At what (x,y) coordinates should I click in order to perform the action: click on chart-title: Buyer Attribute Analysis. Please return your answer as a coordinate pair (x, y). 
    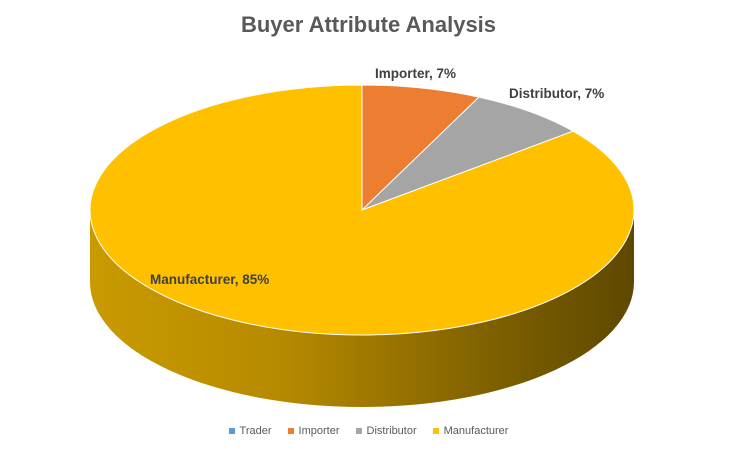
    Looking at the image, I should click on (368, 24).